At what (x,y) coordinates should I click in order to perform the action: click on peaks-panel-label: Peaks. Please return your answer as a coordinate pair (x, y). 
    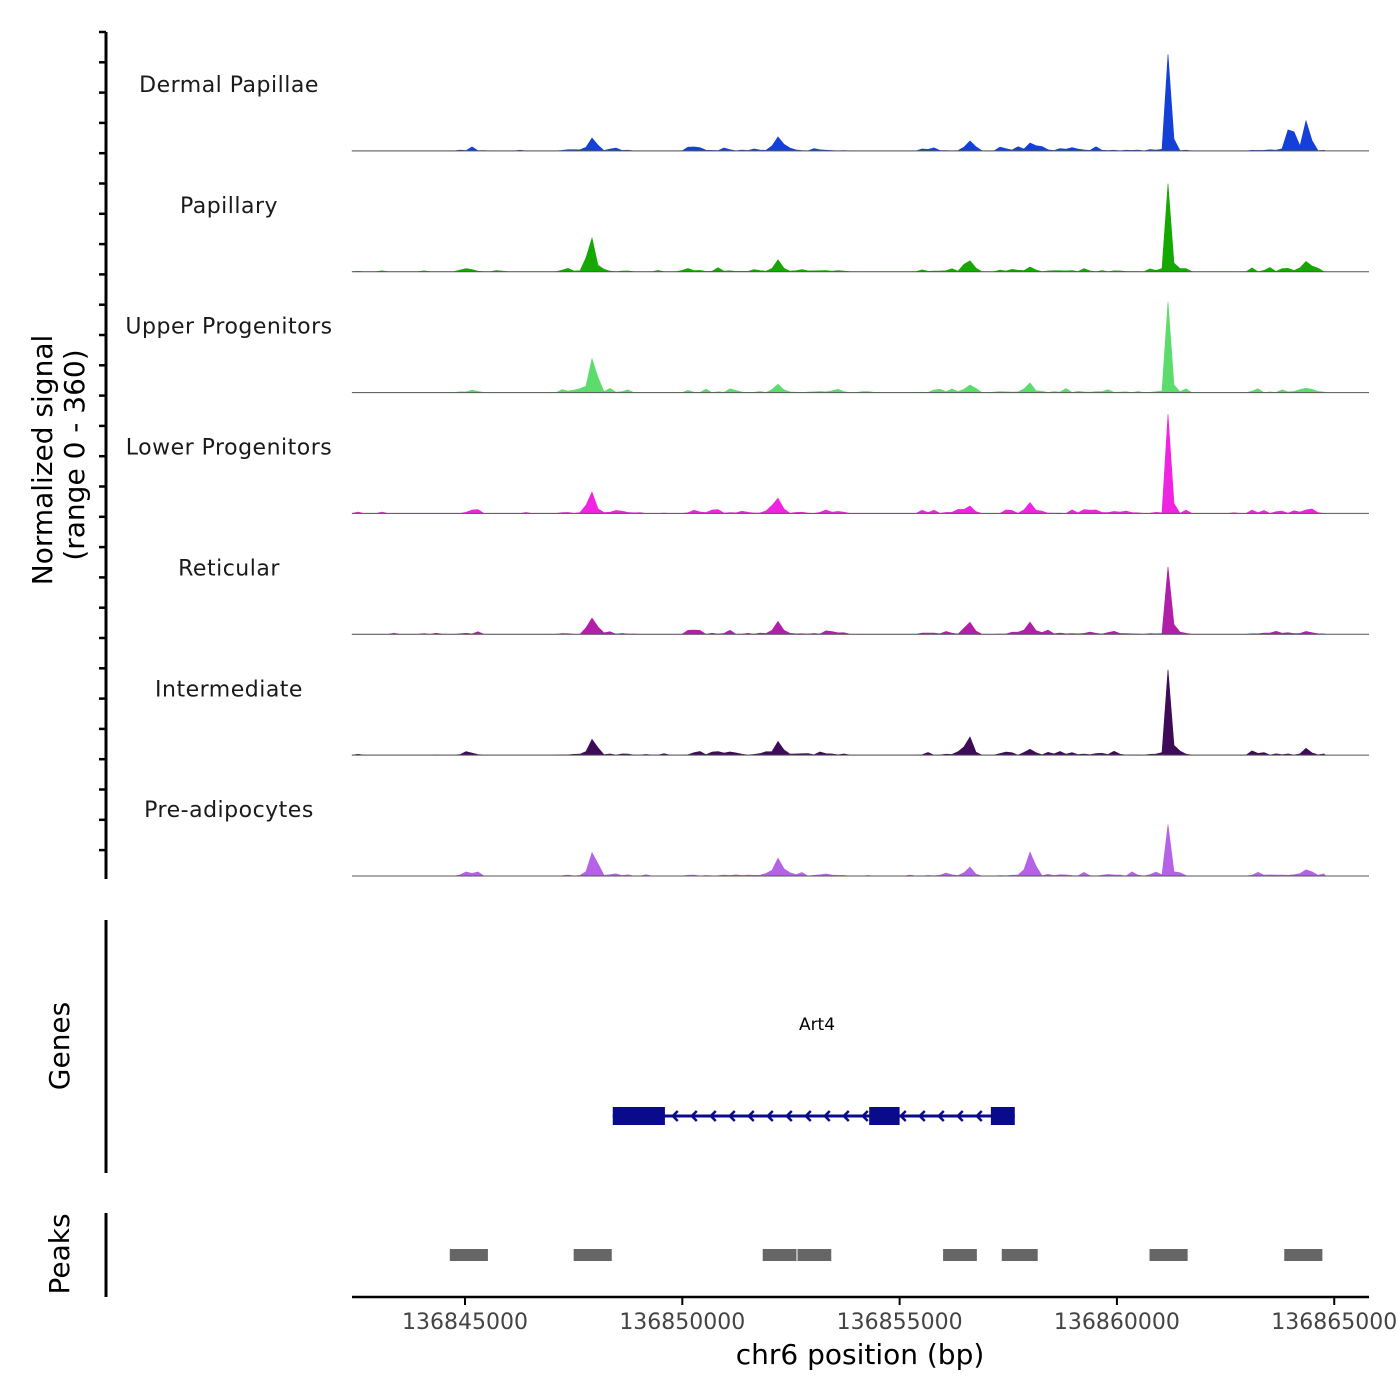
    Looking at the image, I should click on (59, 1253).